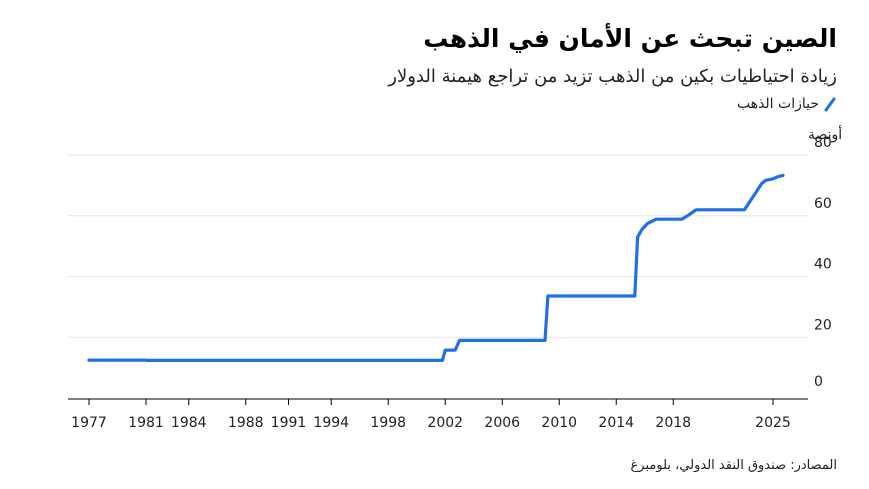  Describe the element at coordinates (823, 325) in the screenshot. I see `y-tick-label: 20` at that location.